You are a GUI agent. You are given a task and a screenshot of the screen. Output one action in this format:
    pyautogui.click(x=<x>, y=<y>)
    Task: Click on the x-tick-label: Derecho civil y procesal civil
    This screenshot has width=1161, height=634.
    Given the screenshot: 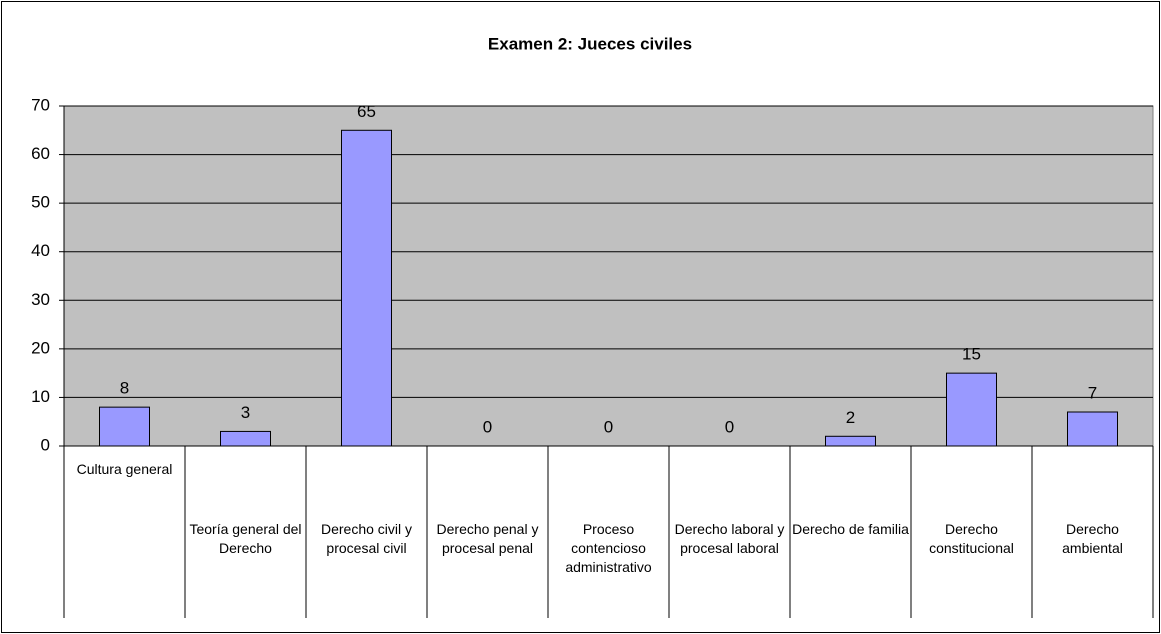 What is the action you would take?
    pyautogui.click(x=366, y=538)
    